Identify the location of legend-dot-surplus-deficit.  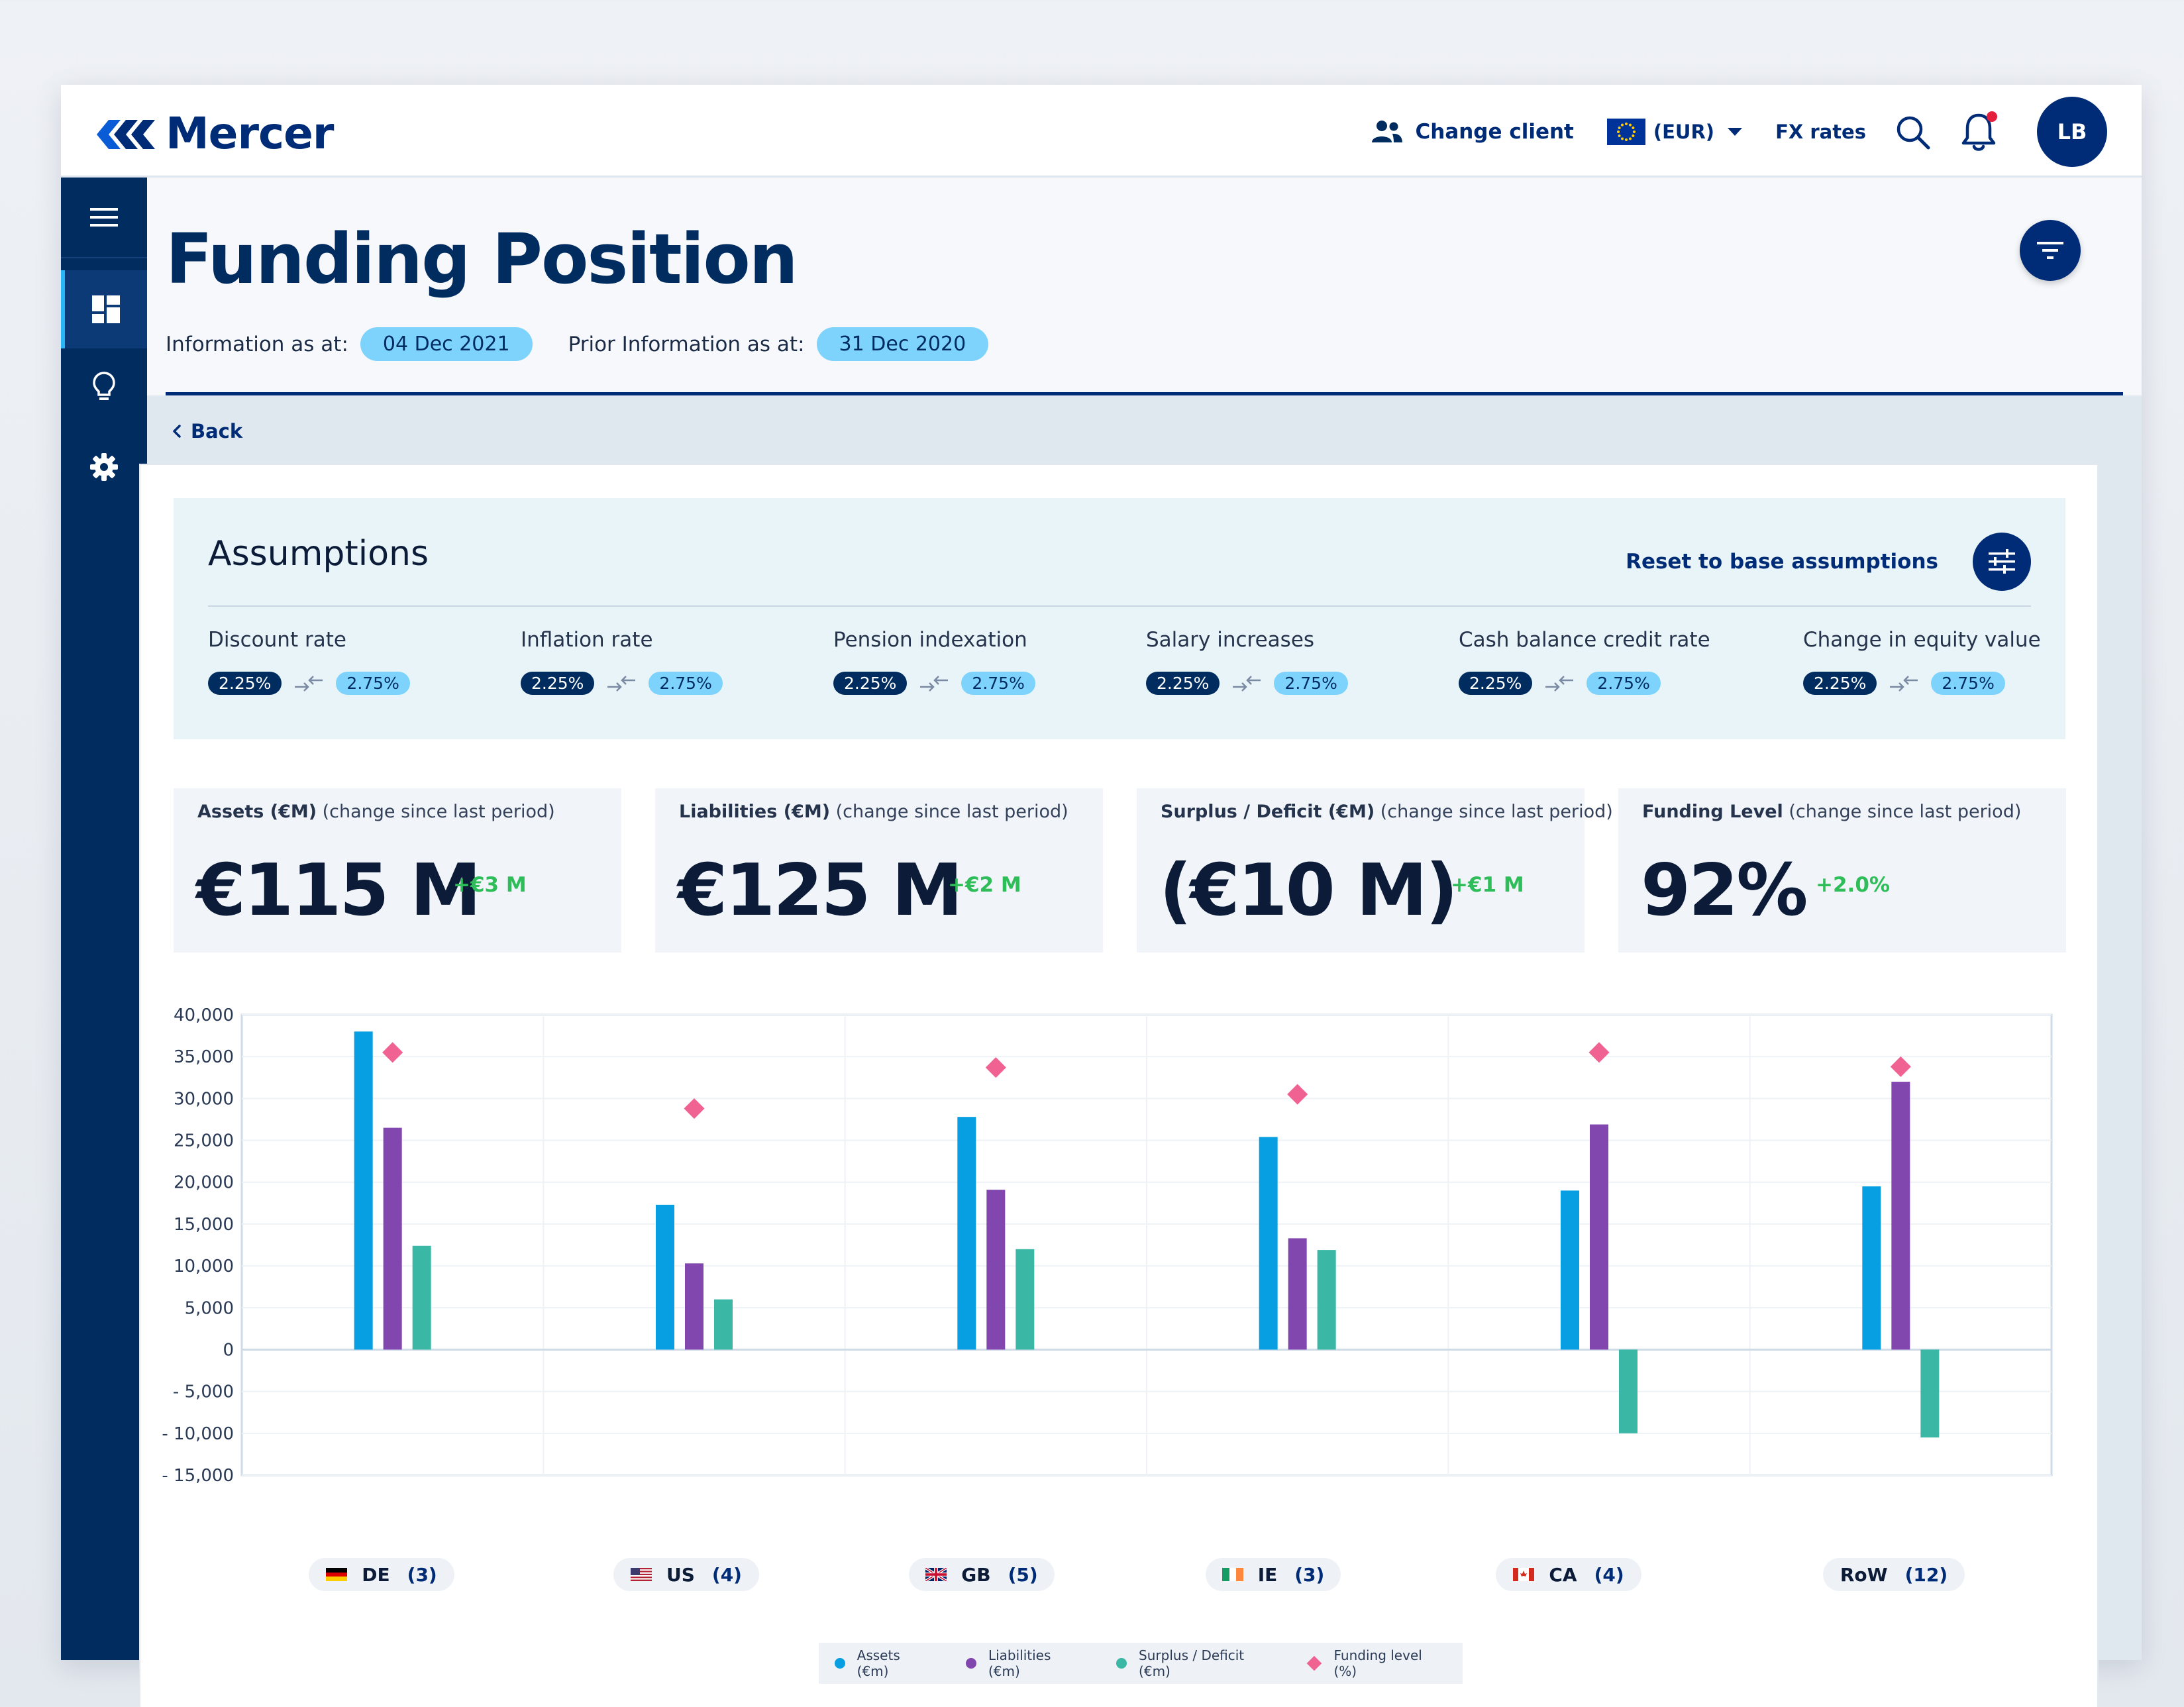
(1121, 1663).